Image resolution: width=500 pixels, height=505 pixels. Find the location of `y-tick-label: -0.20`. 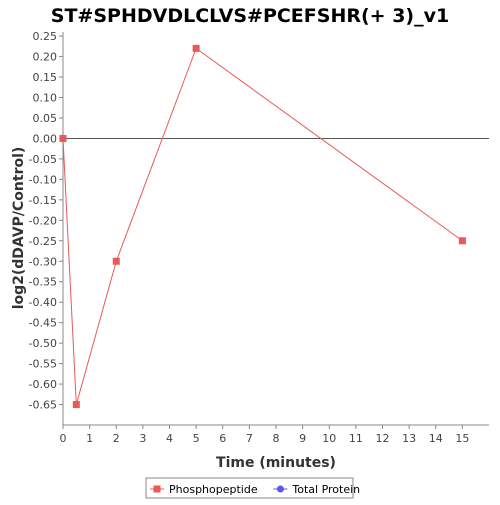

y-tick-label: -0.20 is located at coordinates (43, 220).